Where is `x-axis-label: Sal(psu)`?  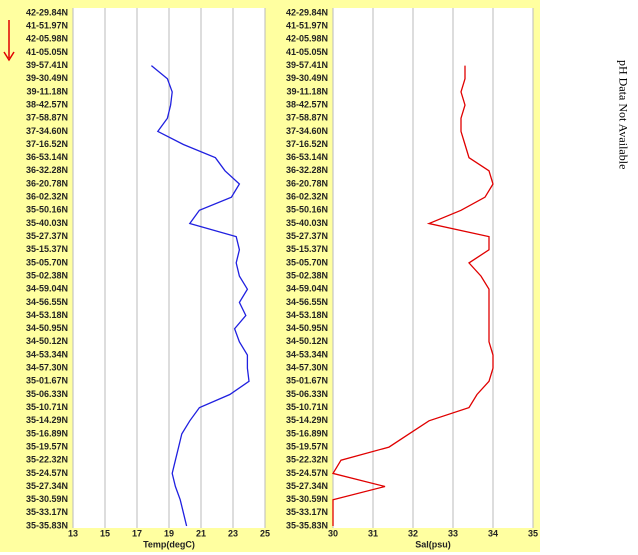
x-axis-label: Sal(psu) is located at coordinates (433, 544).